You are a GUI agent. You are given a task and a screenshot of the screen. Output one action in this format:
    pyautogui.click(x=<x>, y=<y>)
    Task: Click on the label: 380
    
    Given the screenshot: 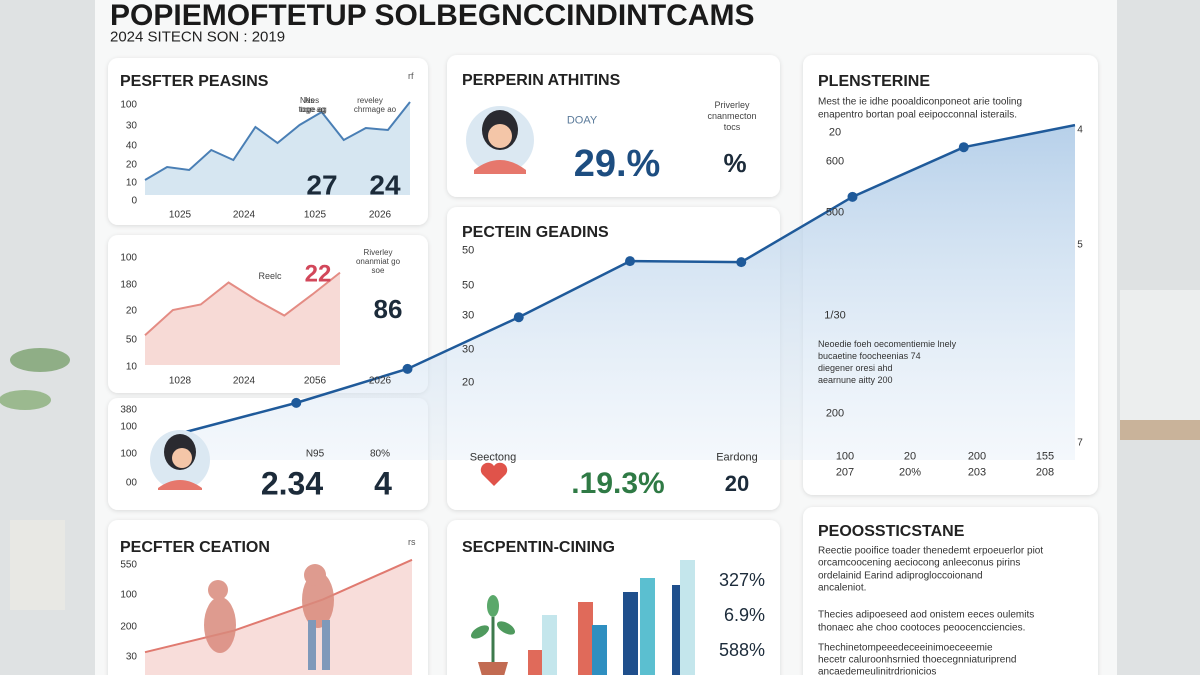 What is the action you would take?
    pyautogui.click(x=128, y=410)
    